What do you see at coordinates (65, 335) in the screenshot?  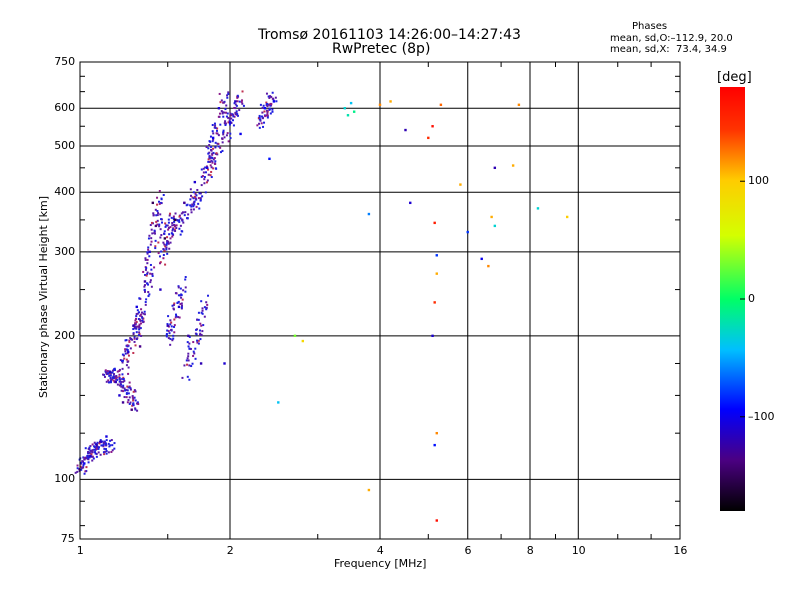 I see `y-tick-label: 200` at bounding box center [65, 335].